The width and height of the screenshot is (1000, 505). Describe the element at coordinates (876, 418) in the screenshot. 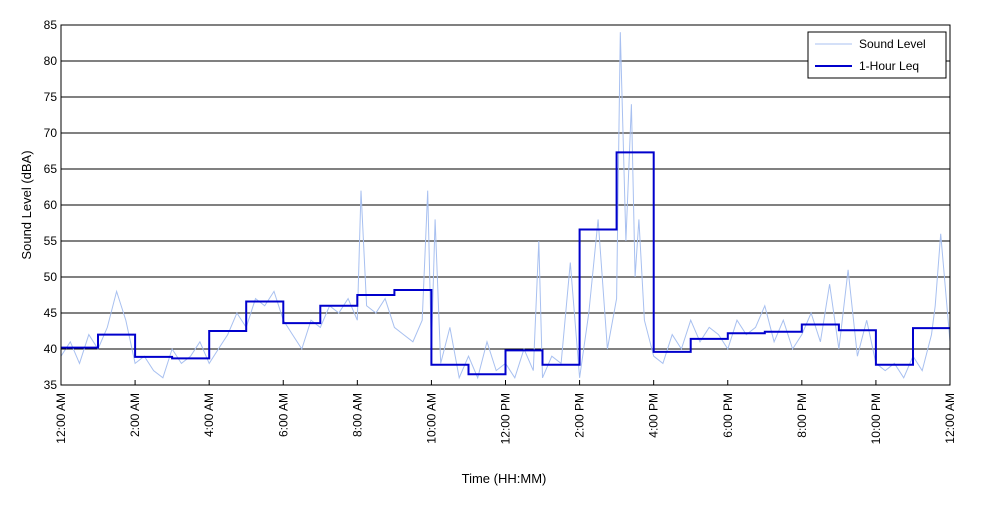

I see `x-tick-label: 10:00 PM` at that location.